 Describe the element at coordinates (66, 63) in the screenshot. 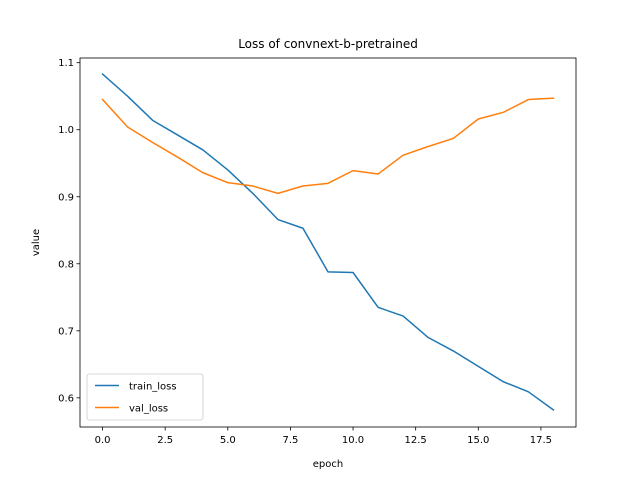

I see `y-tick-label: 1.1` at that location.